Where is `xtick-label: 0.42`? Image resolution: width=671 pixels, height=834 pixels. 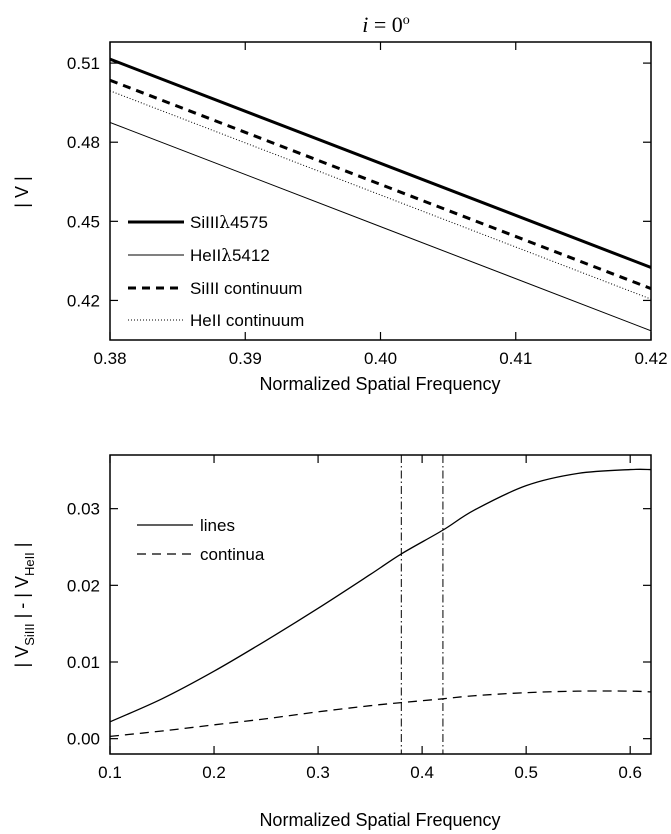
xtick-label: 0.42 is located at coordinates (650, 358).